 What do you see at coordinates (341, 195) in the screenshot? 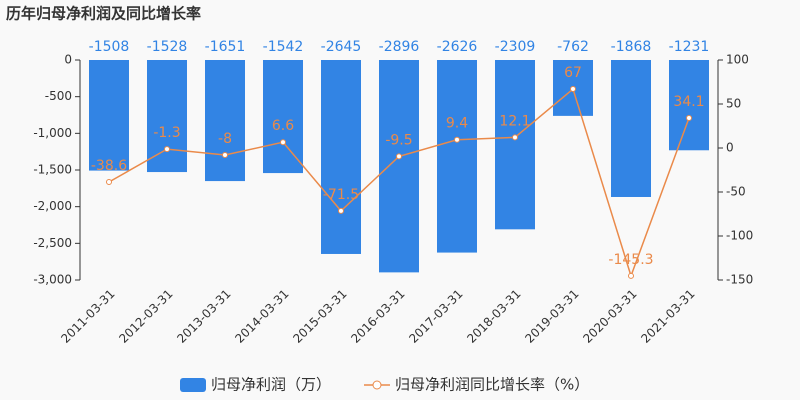
I see `line-value-label: -71.5` at bounding box center [341, 195].